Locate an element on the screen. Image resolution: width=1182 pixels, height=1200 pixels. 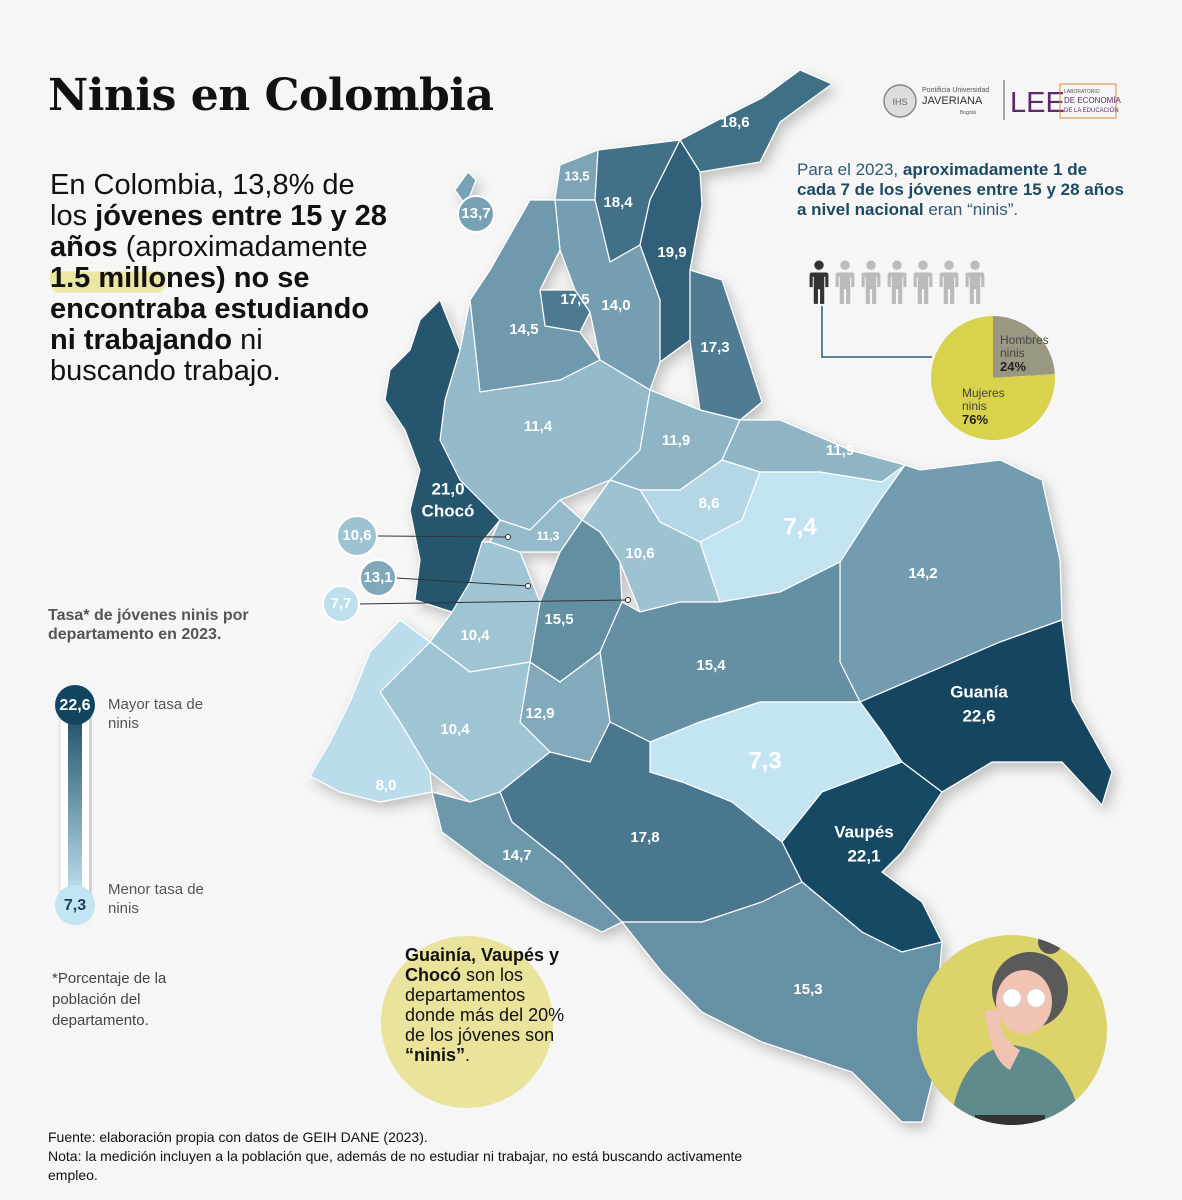
department-name: Chocó is located at coordinates (448, 510).